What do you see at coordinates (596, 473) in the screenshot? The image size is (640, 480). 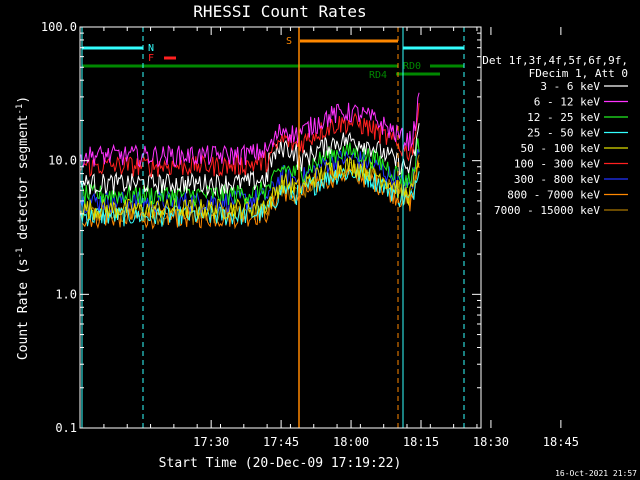 I see `timestamp: 16-Oct-2021 21:57` at bounding box center [596, 473].